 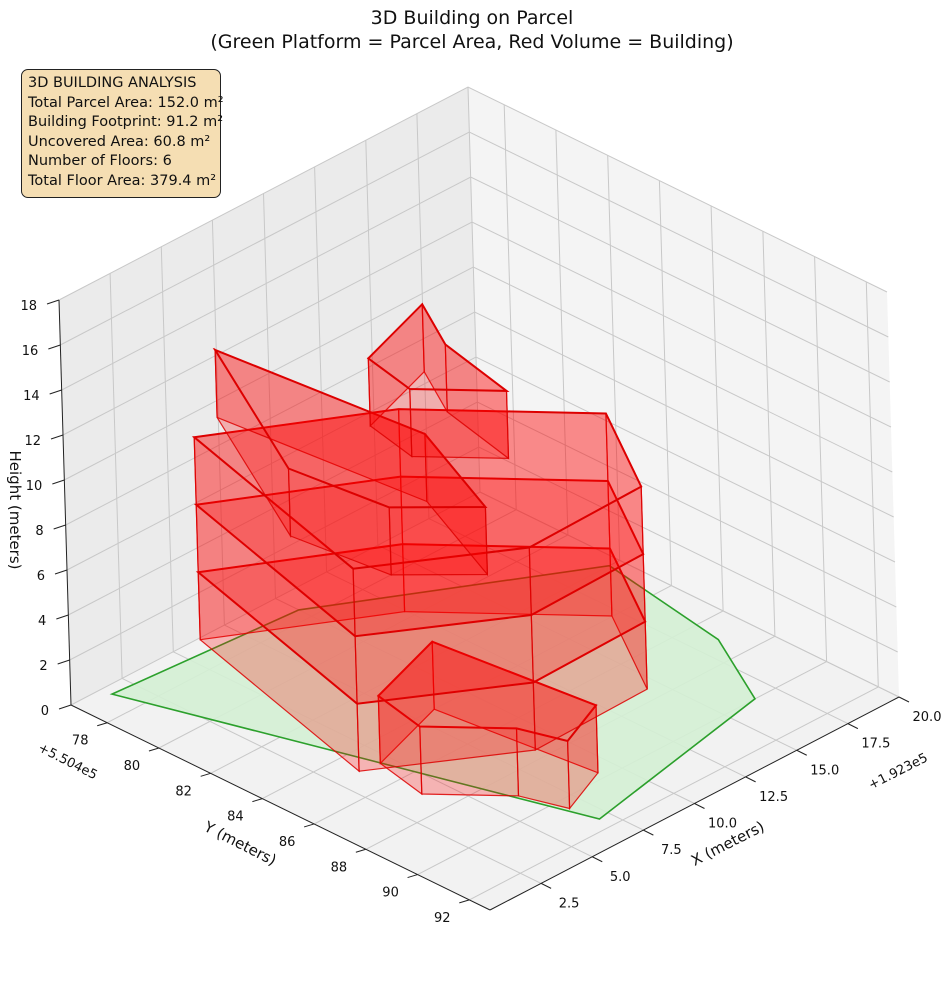 I want to click on info-line: Total Parcel Area: 152.0 m², so click(x=126, y=102).